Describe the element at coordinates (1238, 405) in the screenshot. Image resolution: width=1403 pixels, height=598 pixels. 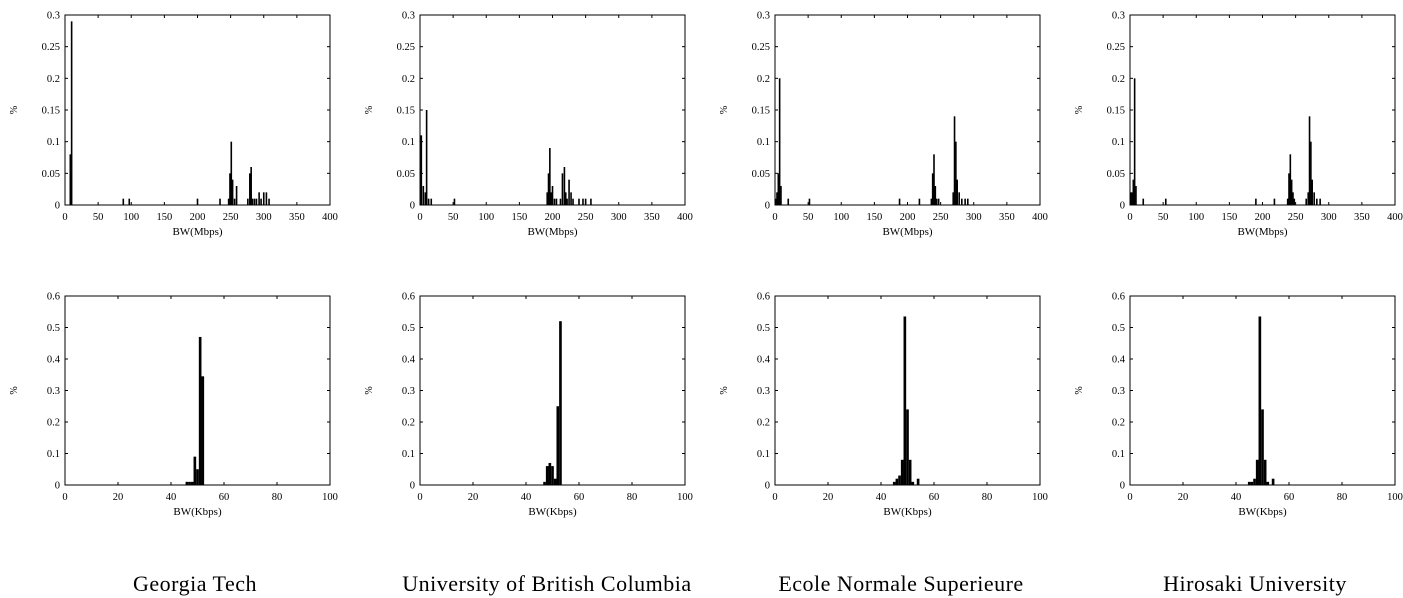
I see `chart-hirosaki-university-bottom: 0 20 40 60 80 100 0 0.1 0.2 0.3 0.4 0.5 0.6 BW(Kbps)%` at that location.